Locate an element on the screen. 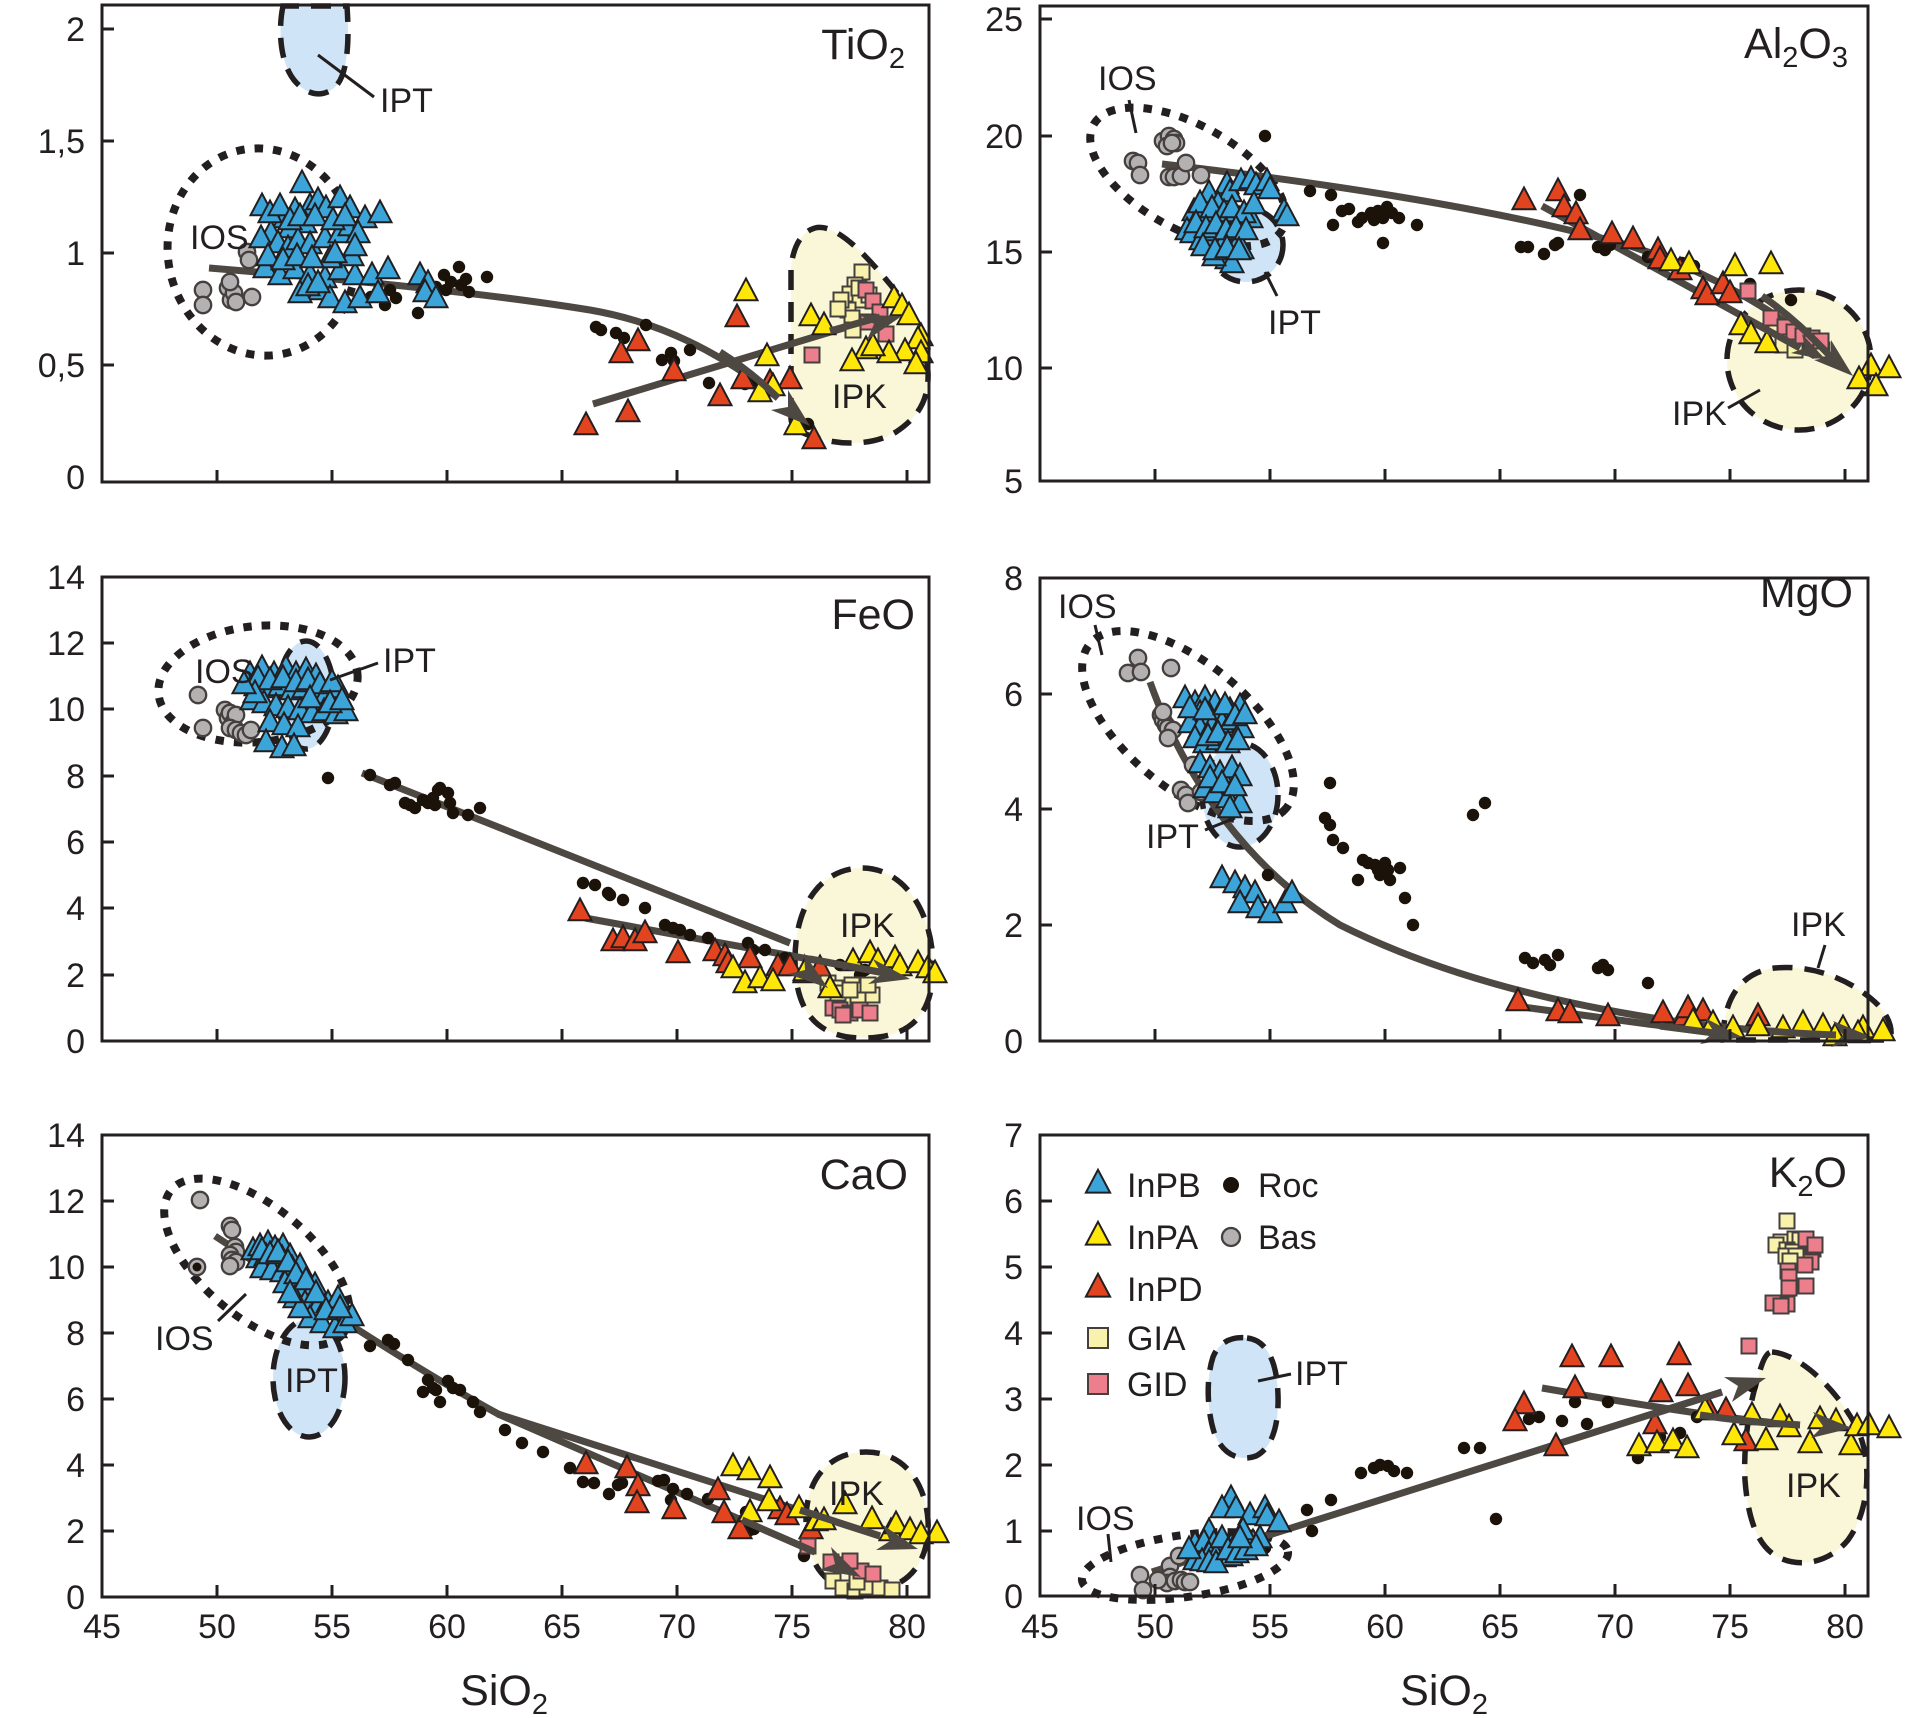 The image size is (1905, 1718). svg-text: Bas is located at coordinates (1287, 1238).